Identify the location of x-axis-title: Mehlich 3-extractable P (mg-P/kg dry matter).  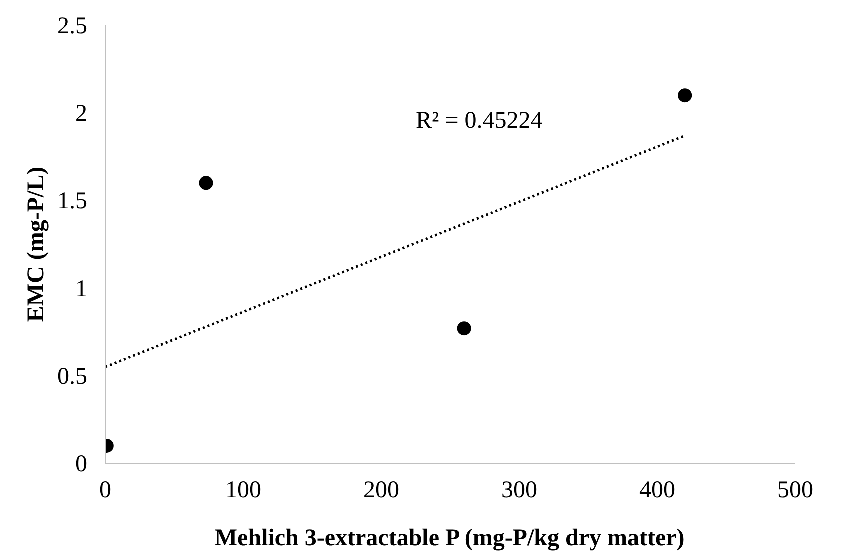
(449, 539).